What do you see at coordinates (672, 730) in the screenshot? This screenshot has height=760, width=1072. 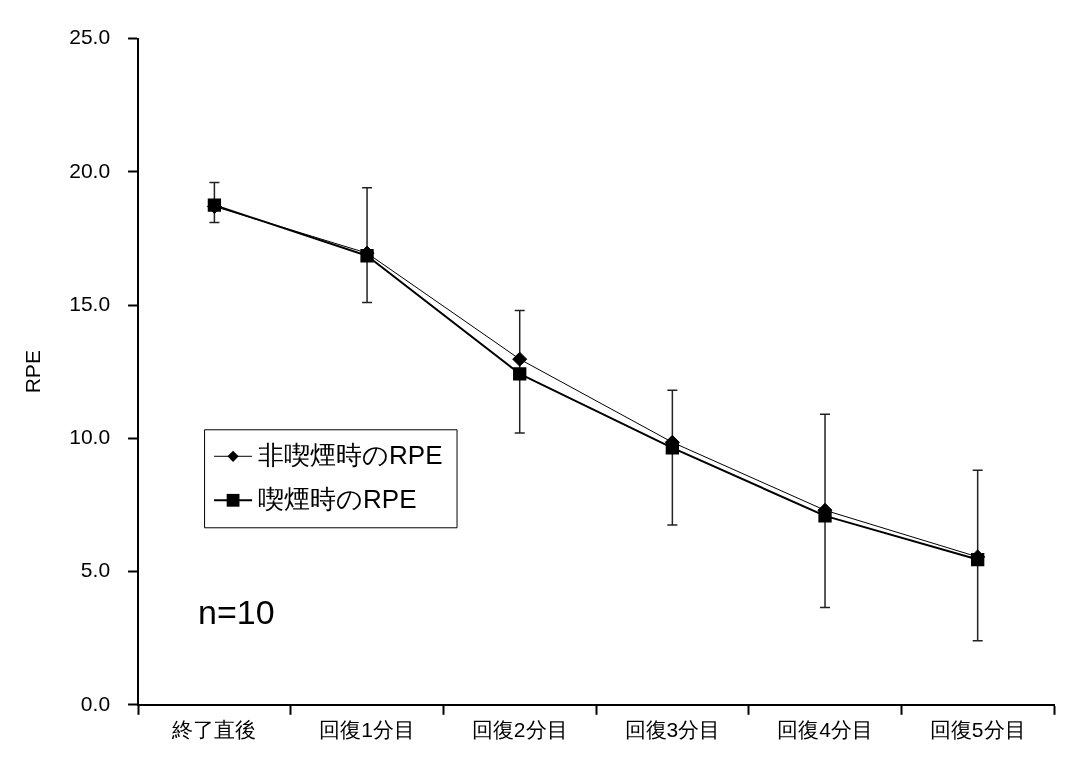 I see `x-tick-label: 回復3分目` at bounding box center [672, 730].